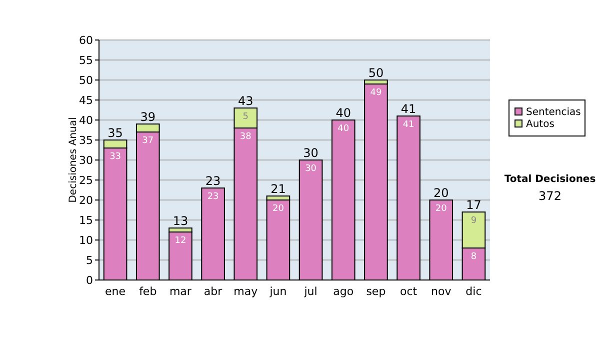 The image size is (600, 340). Describe the element at coordinates (180, 221) in the screenshot. I see `total-label: 13` at that location.